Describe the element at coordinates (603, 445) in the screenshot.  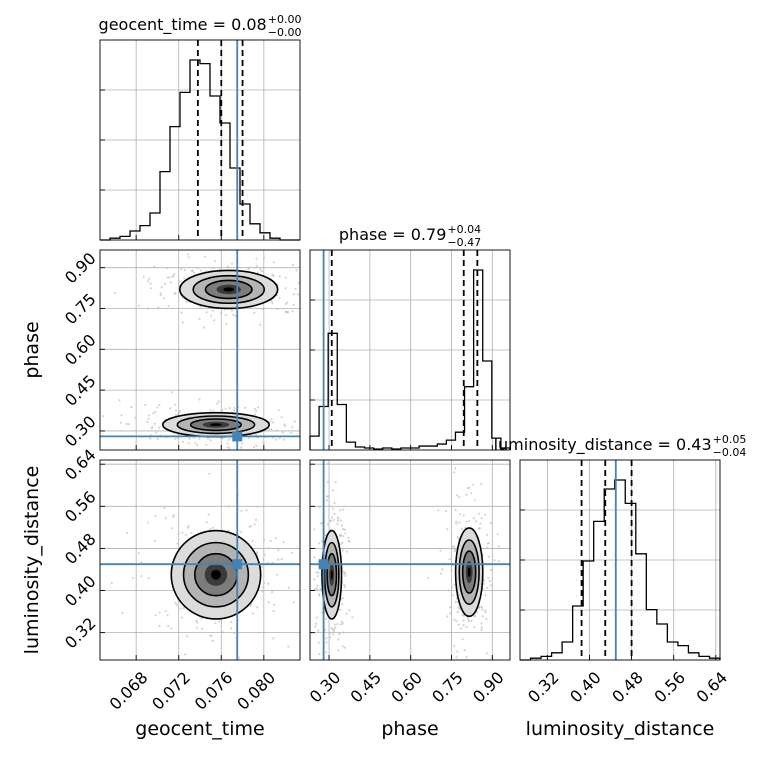
I see `title-main: luminosity_distance = 0.43` at that location.